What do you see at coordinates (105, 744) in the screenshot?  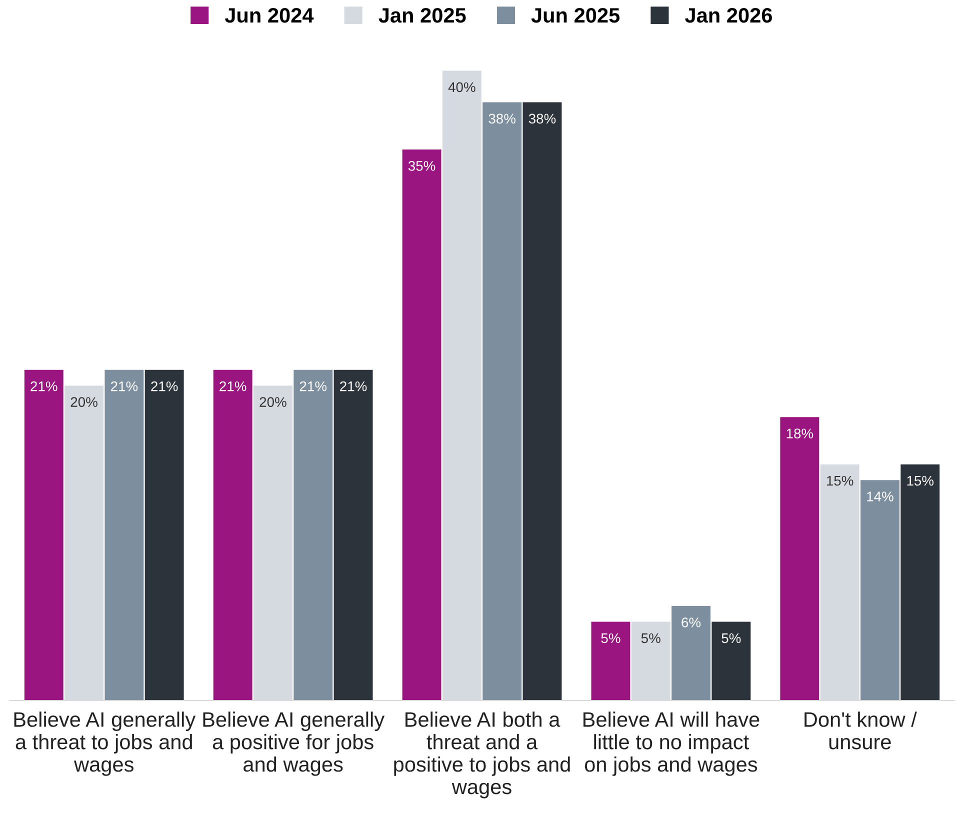 I see `x-tick-label: Believe AI generally a threat to jobs and wages` at bounding box center [105, 744].